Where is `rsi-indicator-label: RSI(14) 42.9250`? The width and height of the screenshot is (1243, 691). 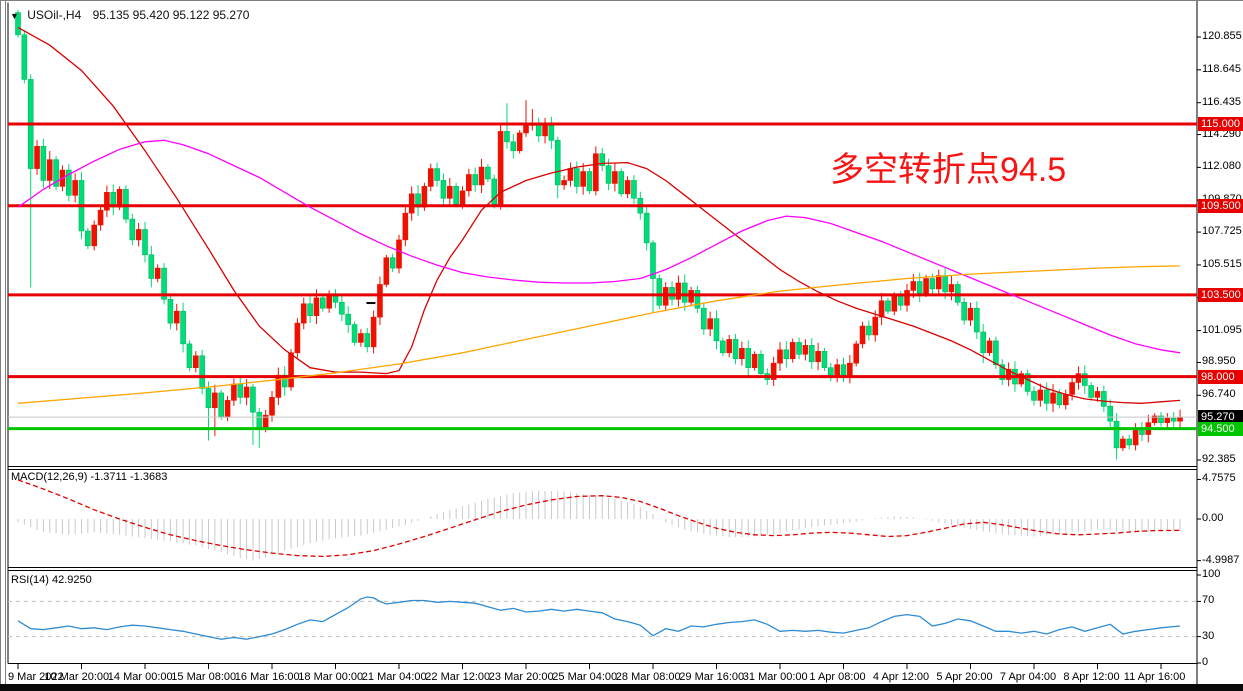
rsi-indicator-label: RSI(14) 42.9250 is located at coordinates (51, 580).